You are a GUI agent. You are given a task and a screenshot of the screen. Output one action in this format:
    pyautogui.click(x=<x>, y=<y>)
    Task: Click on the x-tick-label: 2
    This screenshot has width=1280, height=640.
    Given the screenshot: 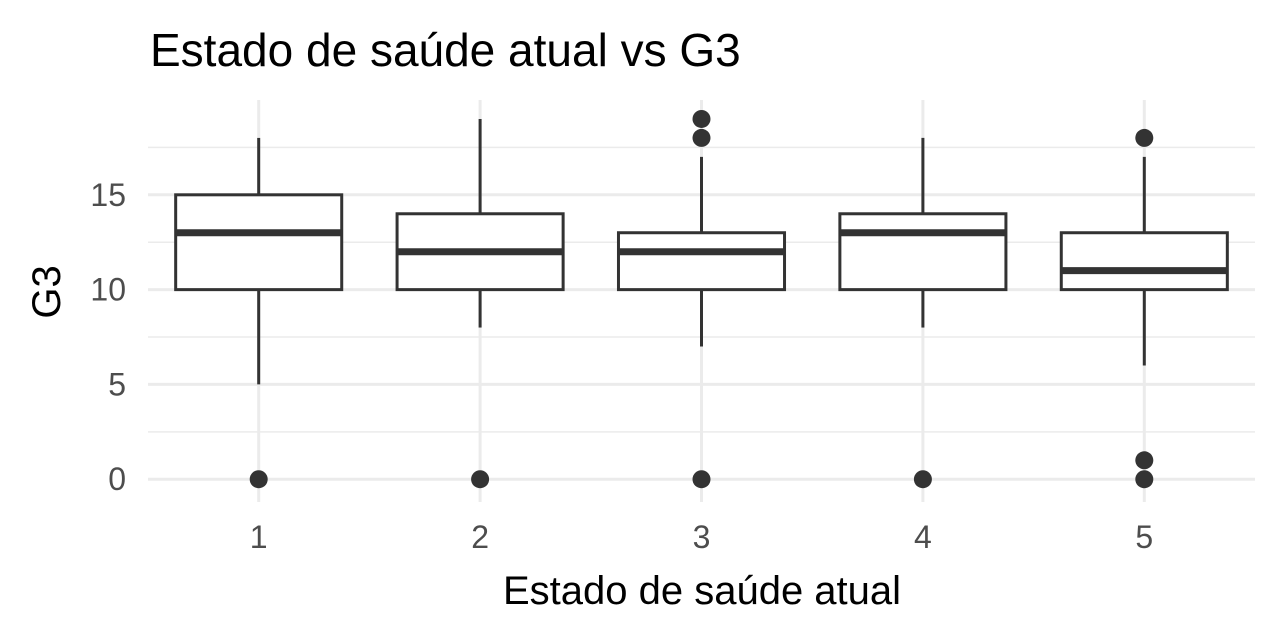 What is the action you would take?
    pyautogui.click(x=480, y=537)
    